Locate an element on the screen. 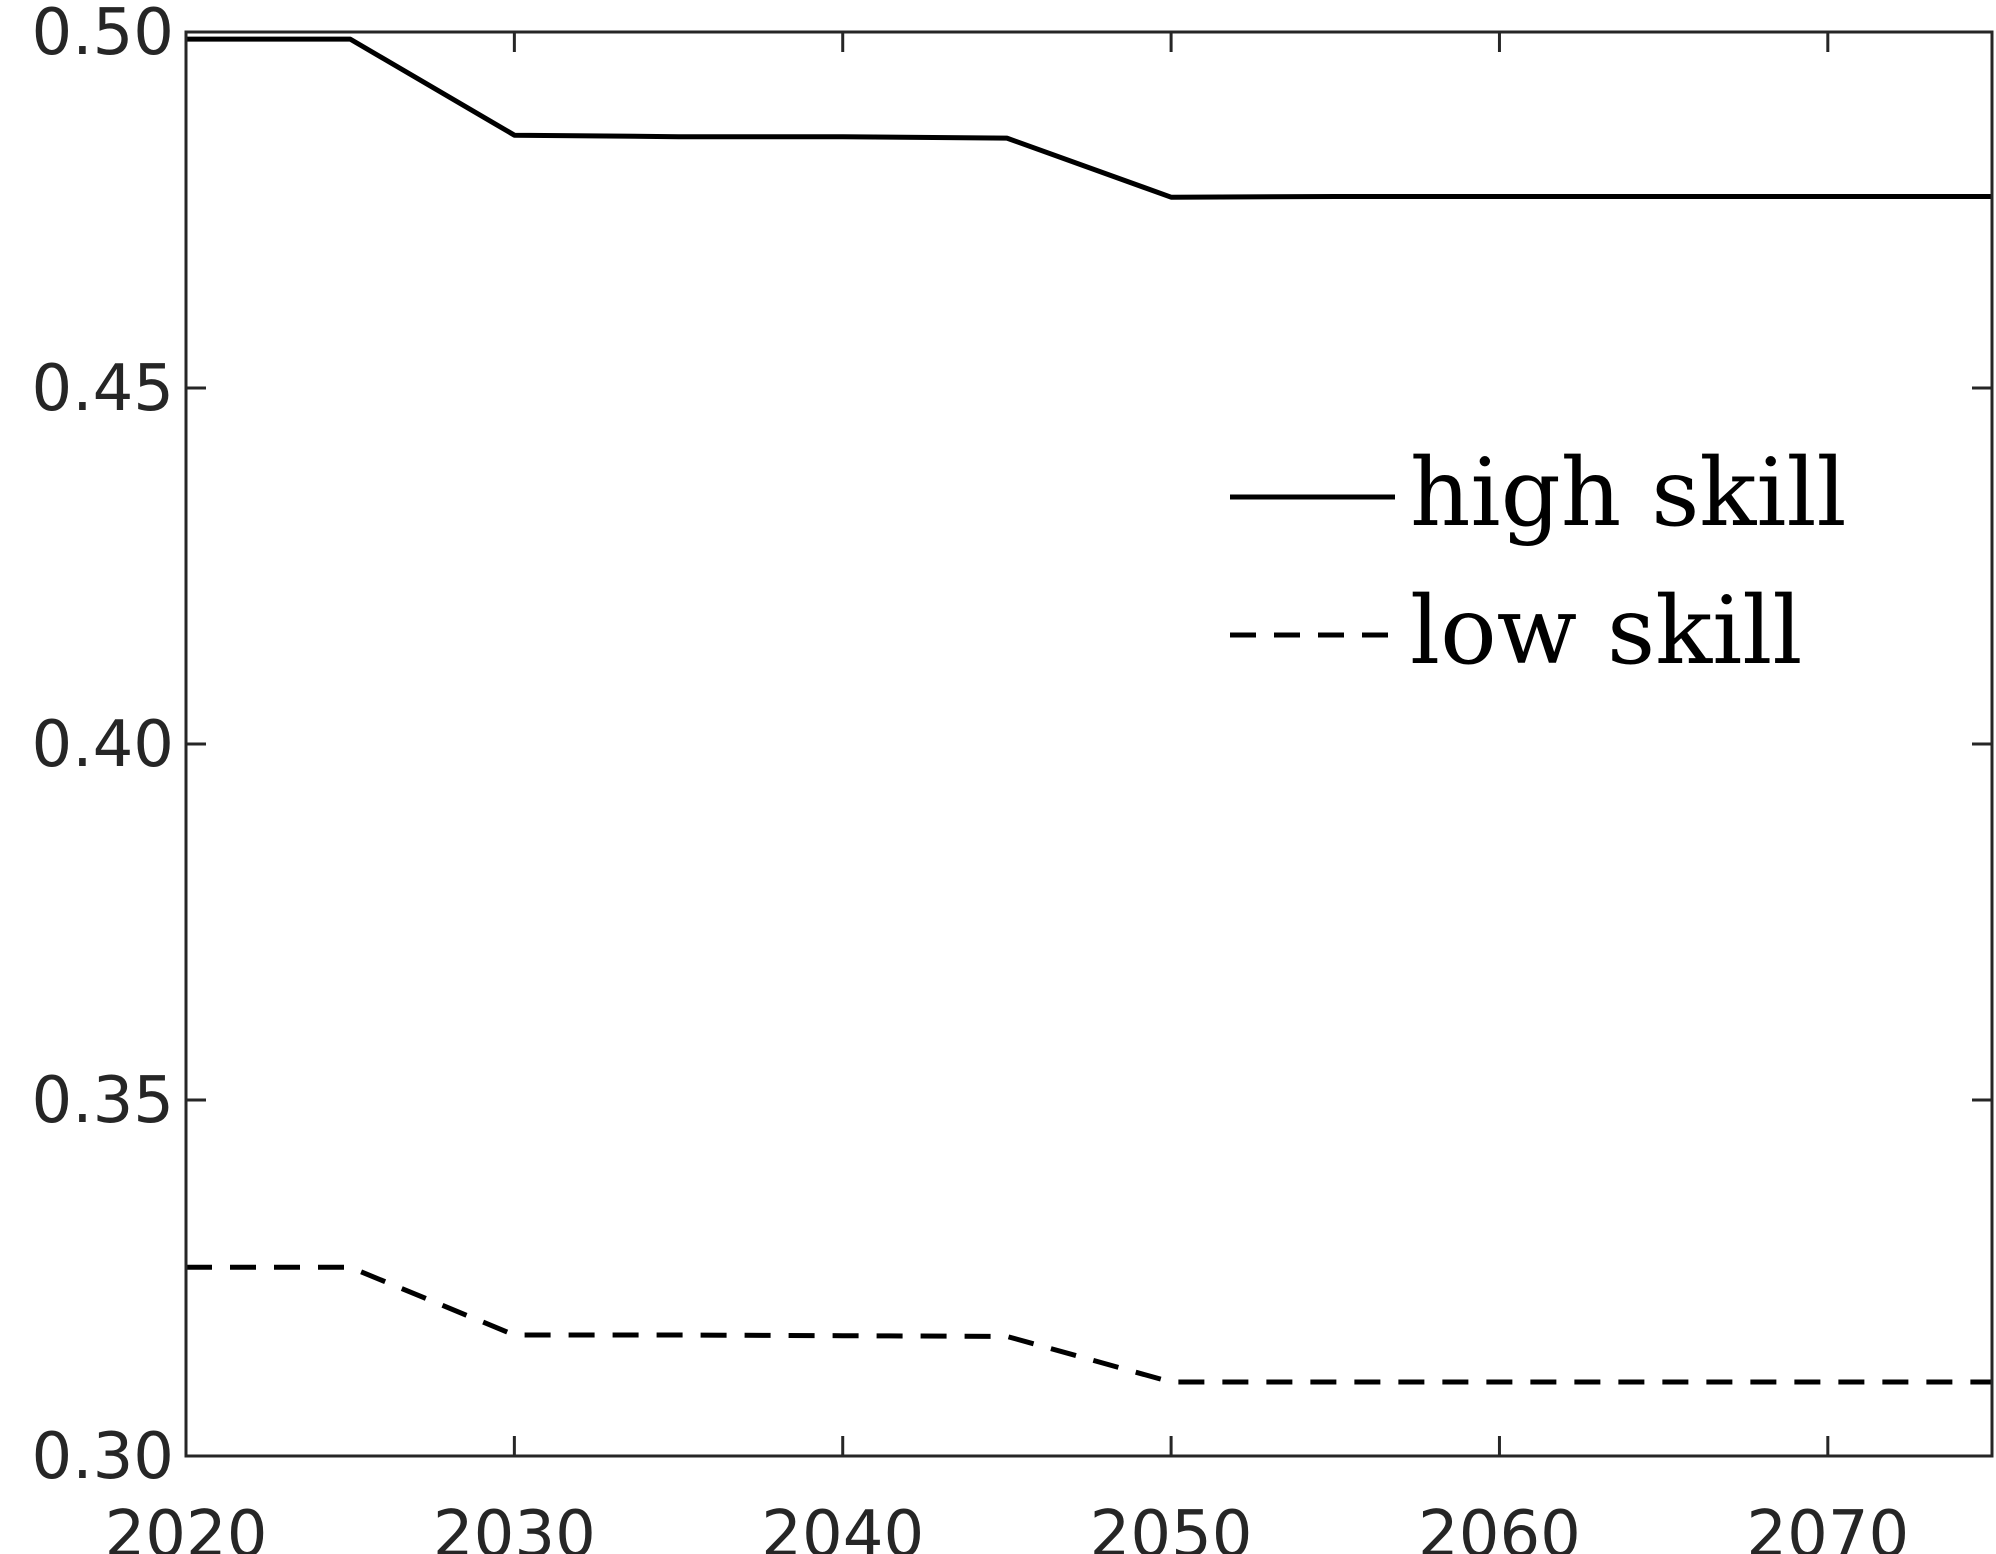 The width and height of the screenshot is (1996, 1554). x-tick-label: 2050 is located at coordinates (1171, 1526).